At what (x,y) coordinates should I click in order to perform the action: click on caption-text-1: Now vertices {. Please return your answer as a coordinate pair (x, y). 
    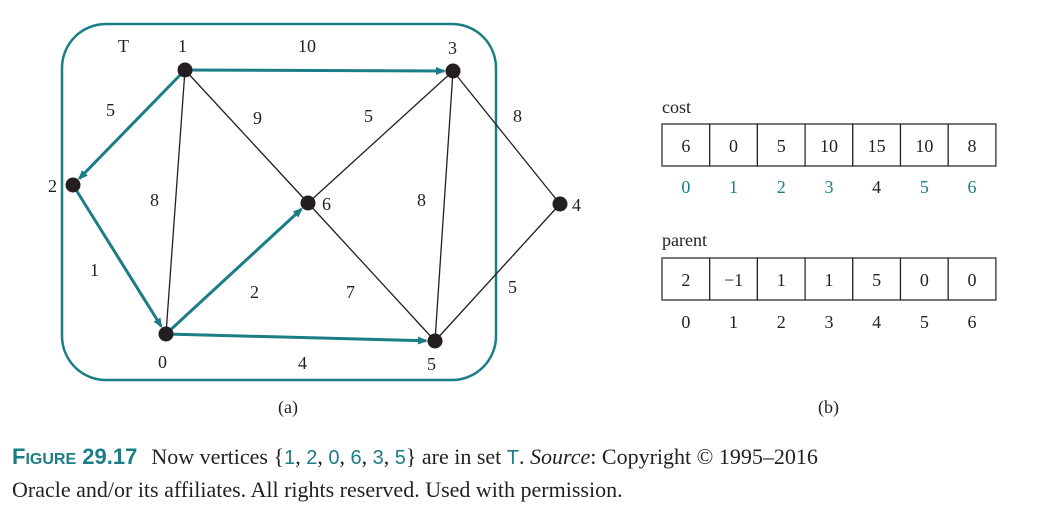
    Looking at the image, I should click on (218, 456).